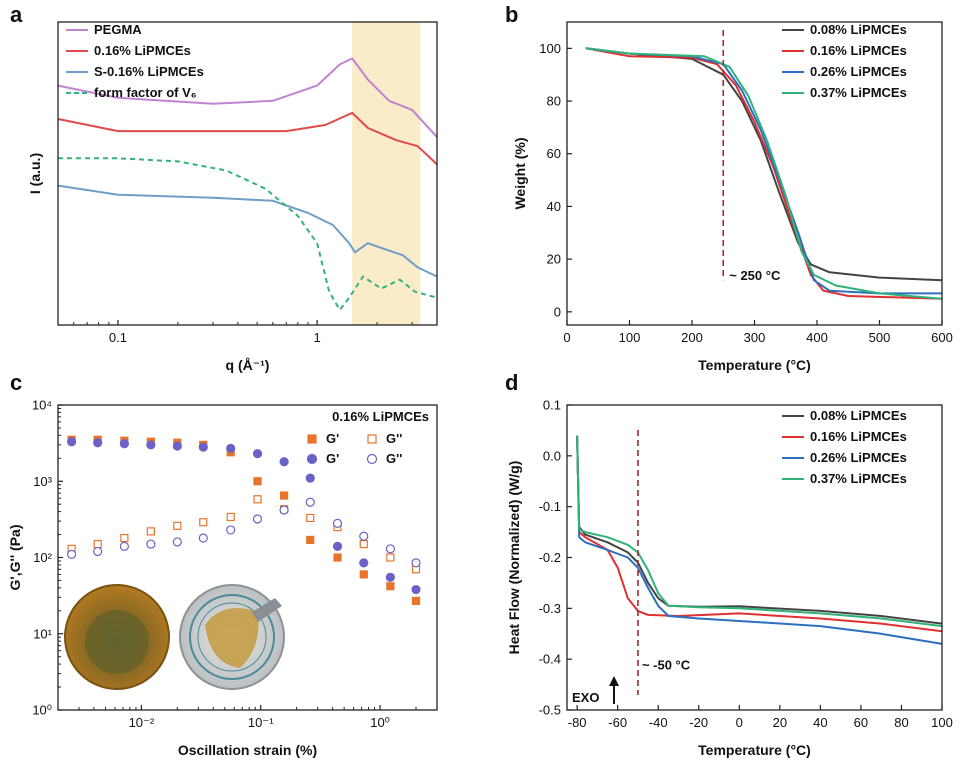 The width and height of the screenshot is (963, 774). What do you see at coordinates (386, 173) in the screenshot?
I see `highlight-band` at bounding box center [386, 173].